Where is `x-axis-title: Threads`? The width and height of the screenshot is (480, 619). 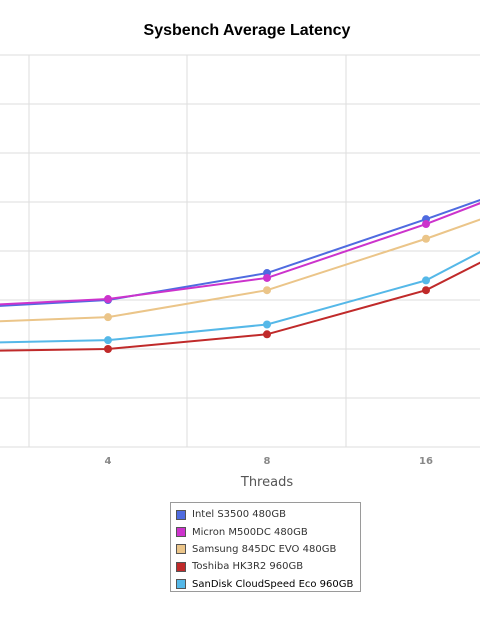 x-axis-title: Threads is located at coordinates (266, 482).